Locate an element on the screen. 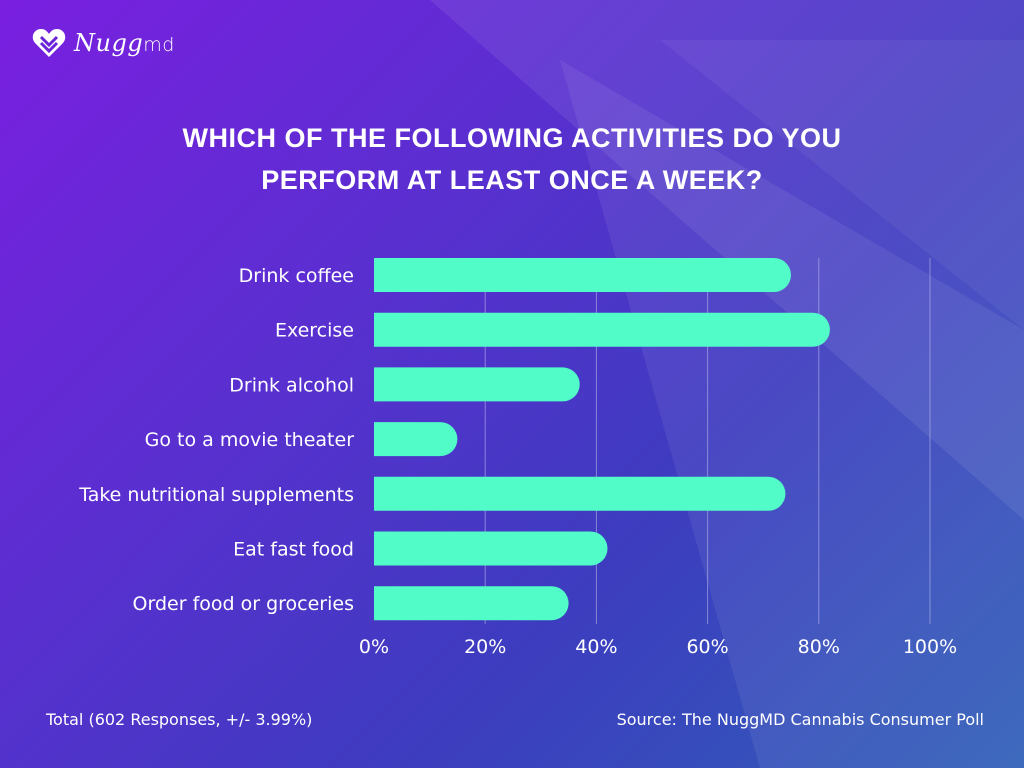 This screenshot has height=768, width=1024. category-label: Eat fast food is located at coordinates (293, 550).